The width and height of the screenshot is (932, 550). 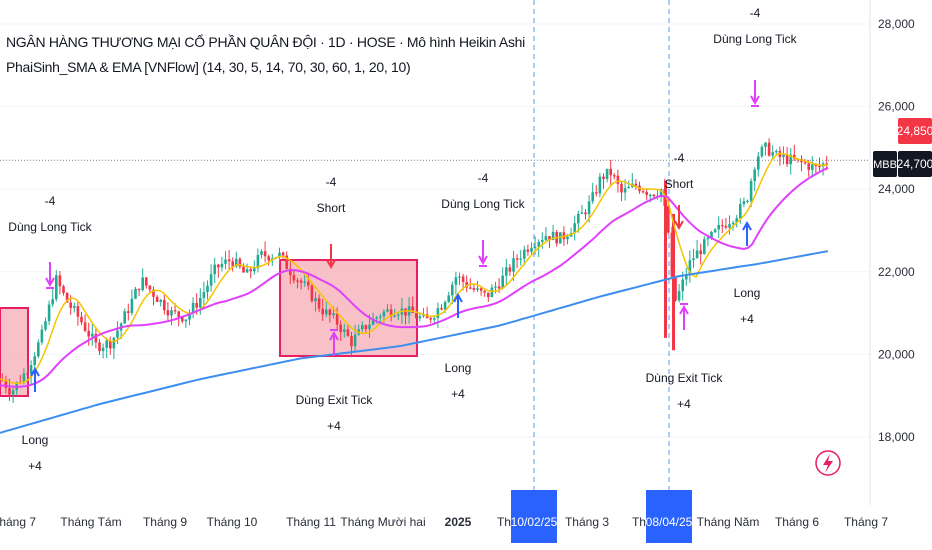 What do you see at coordinates (458, 522) in the screenshot?
I see `x-tick-label: 2025` at bounding box center [458, 522].